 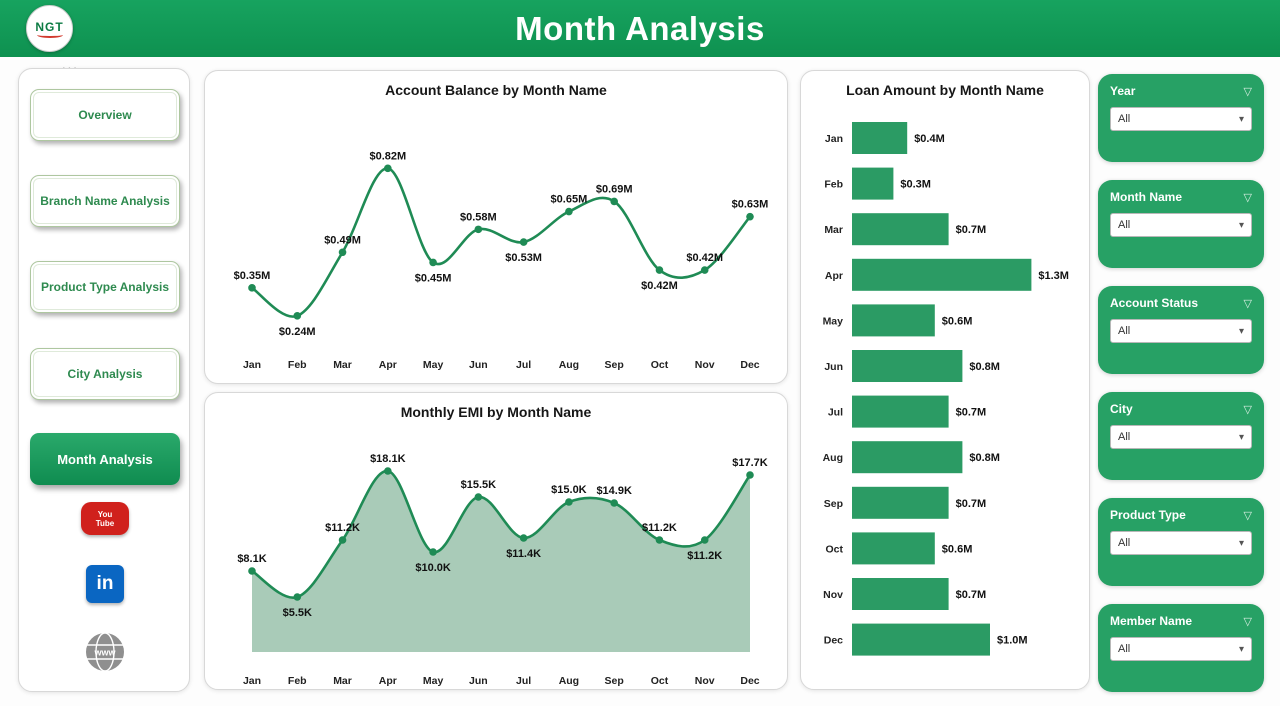 I want to click on svg-text: $5.5K, so click(x=297, y=613).